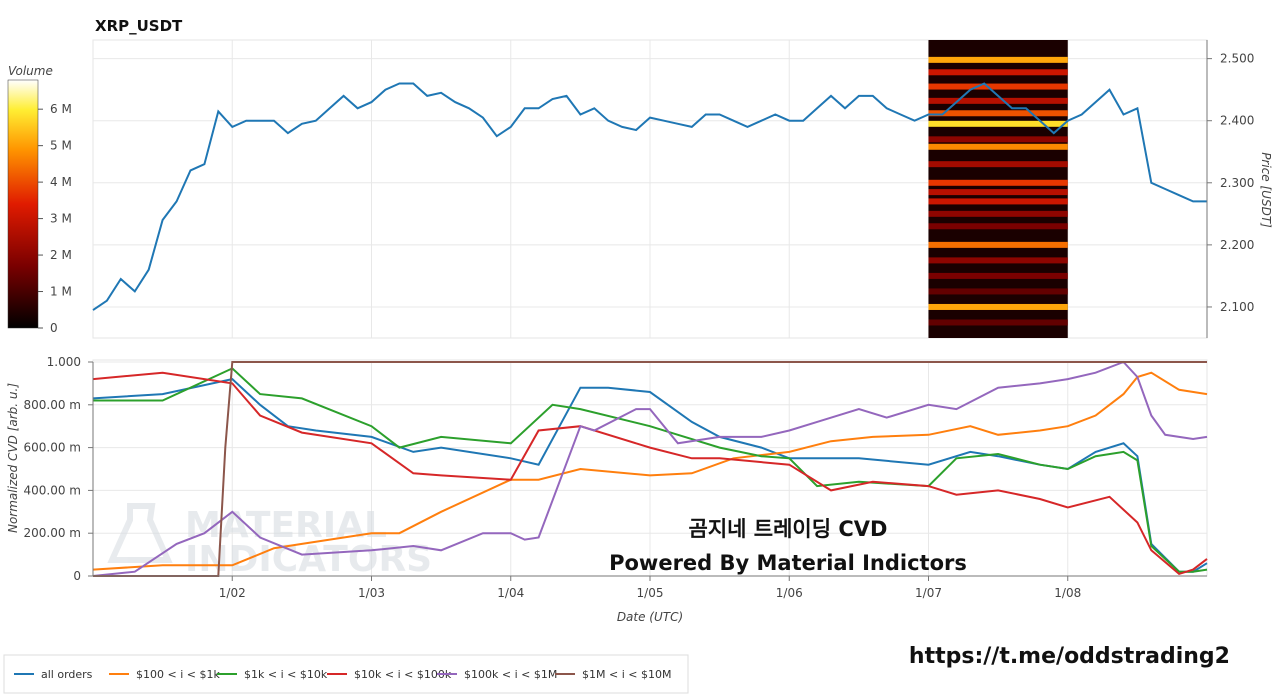 The image size is (1280, 697). Describe the element at coordinates (510, 593) in the screenshot. I see `cvd-xtick-label: 1/04` at that location.